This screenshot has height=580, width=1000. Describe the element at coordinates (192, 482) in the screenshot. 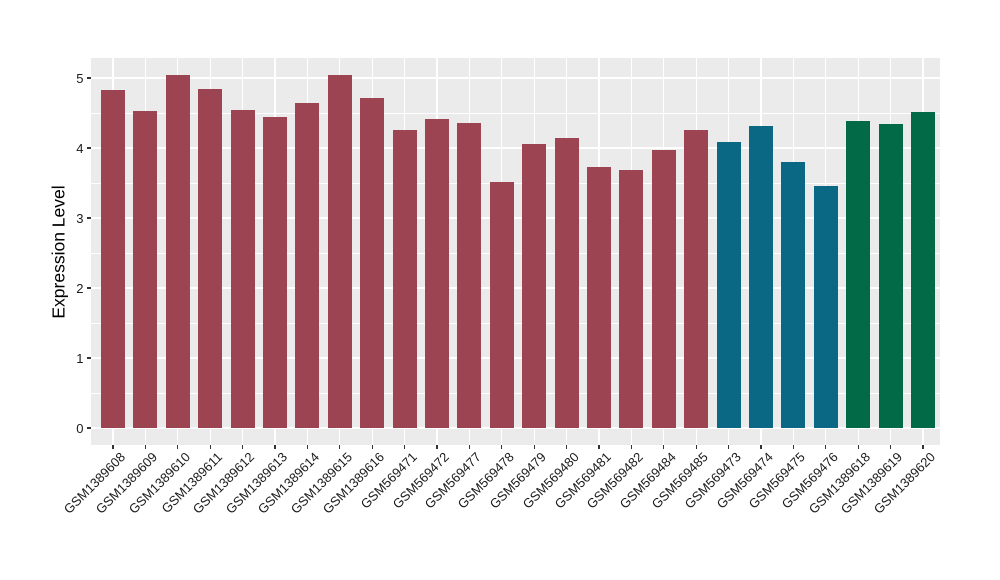

I see `x-tick-label: GSM1389611` at that location.